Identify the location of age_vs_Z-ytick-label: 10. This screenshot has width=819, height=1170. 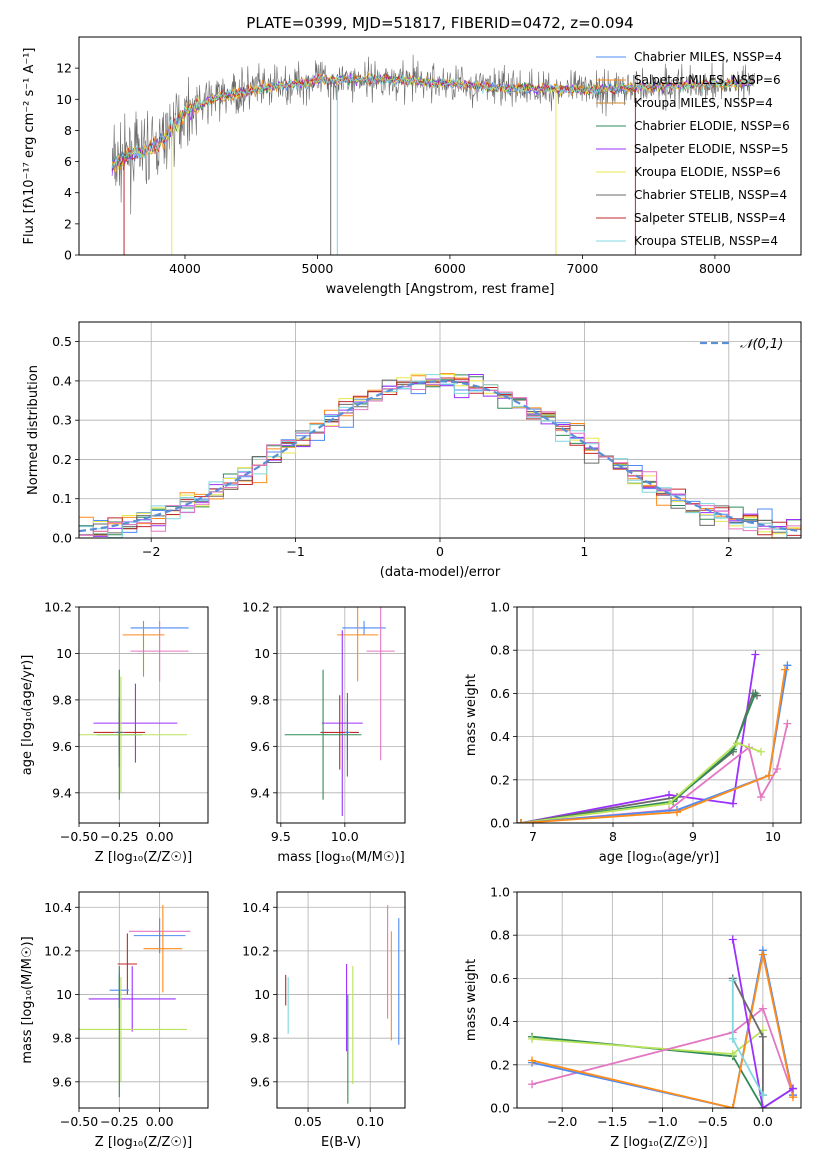
(64, 653).